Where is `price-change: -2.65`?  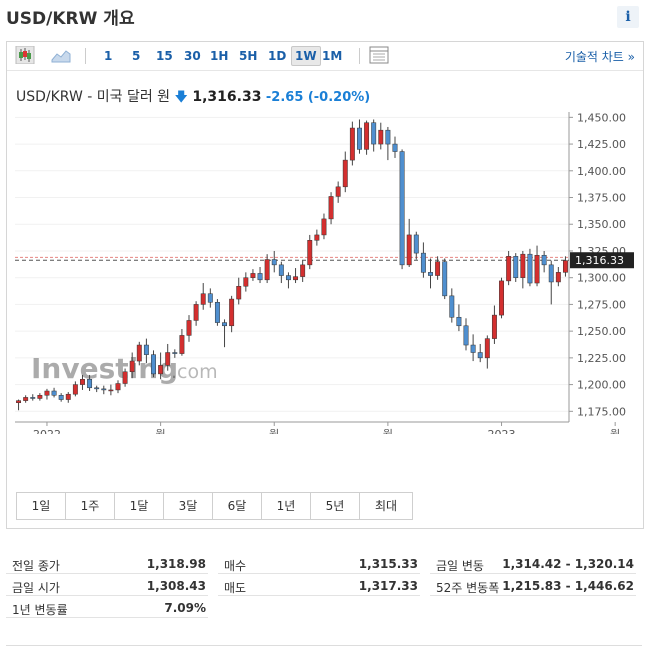 price-change: -2.65 is located at coordinates (284, 97).